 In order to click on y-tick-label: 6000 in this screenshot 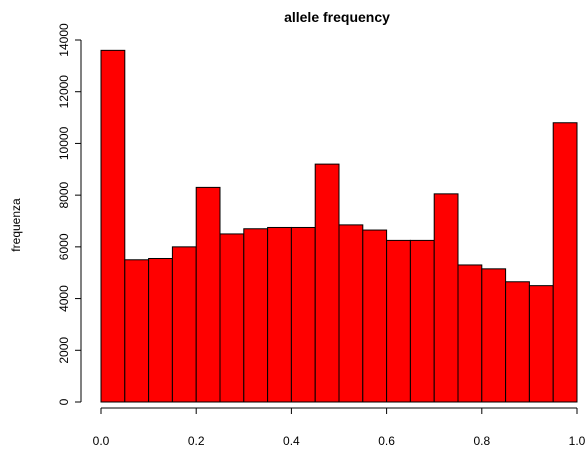, I will do `click(64, 246)`.